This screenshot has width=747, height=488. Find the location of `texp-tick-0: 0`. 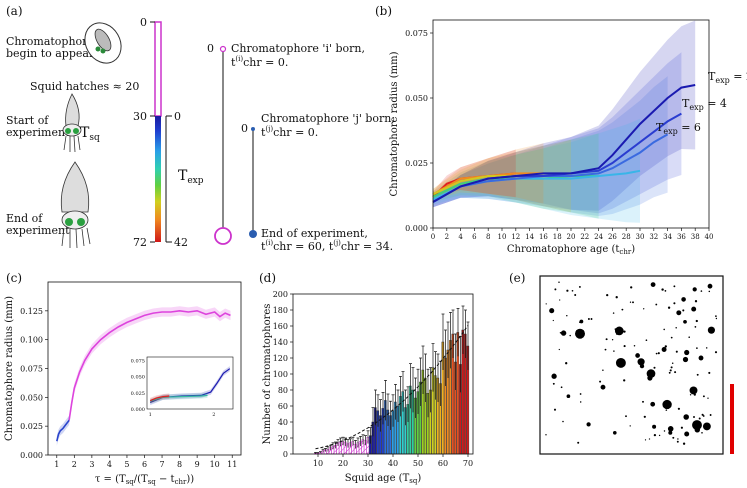

texp-tick-0: 0 is located at coordinates (177, 116).